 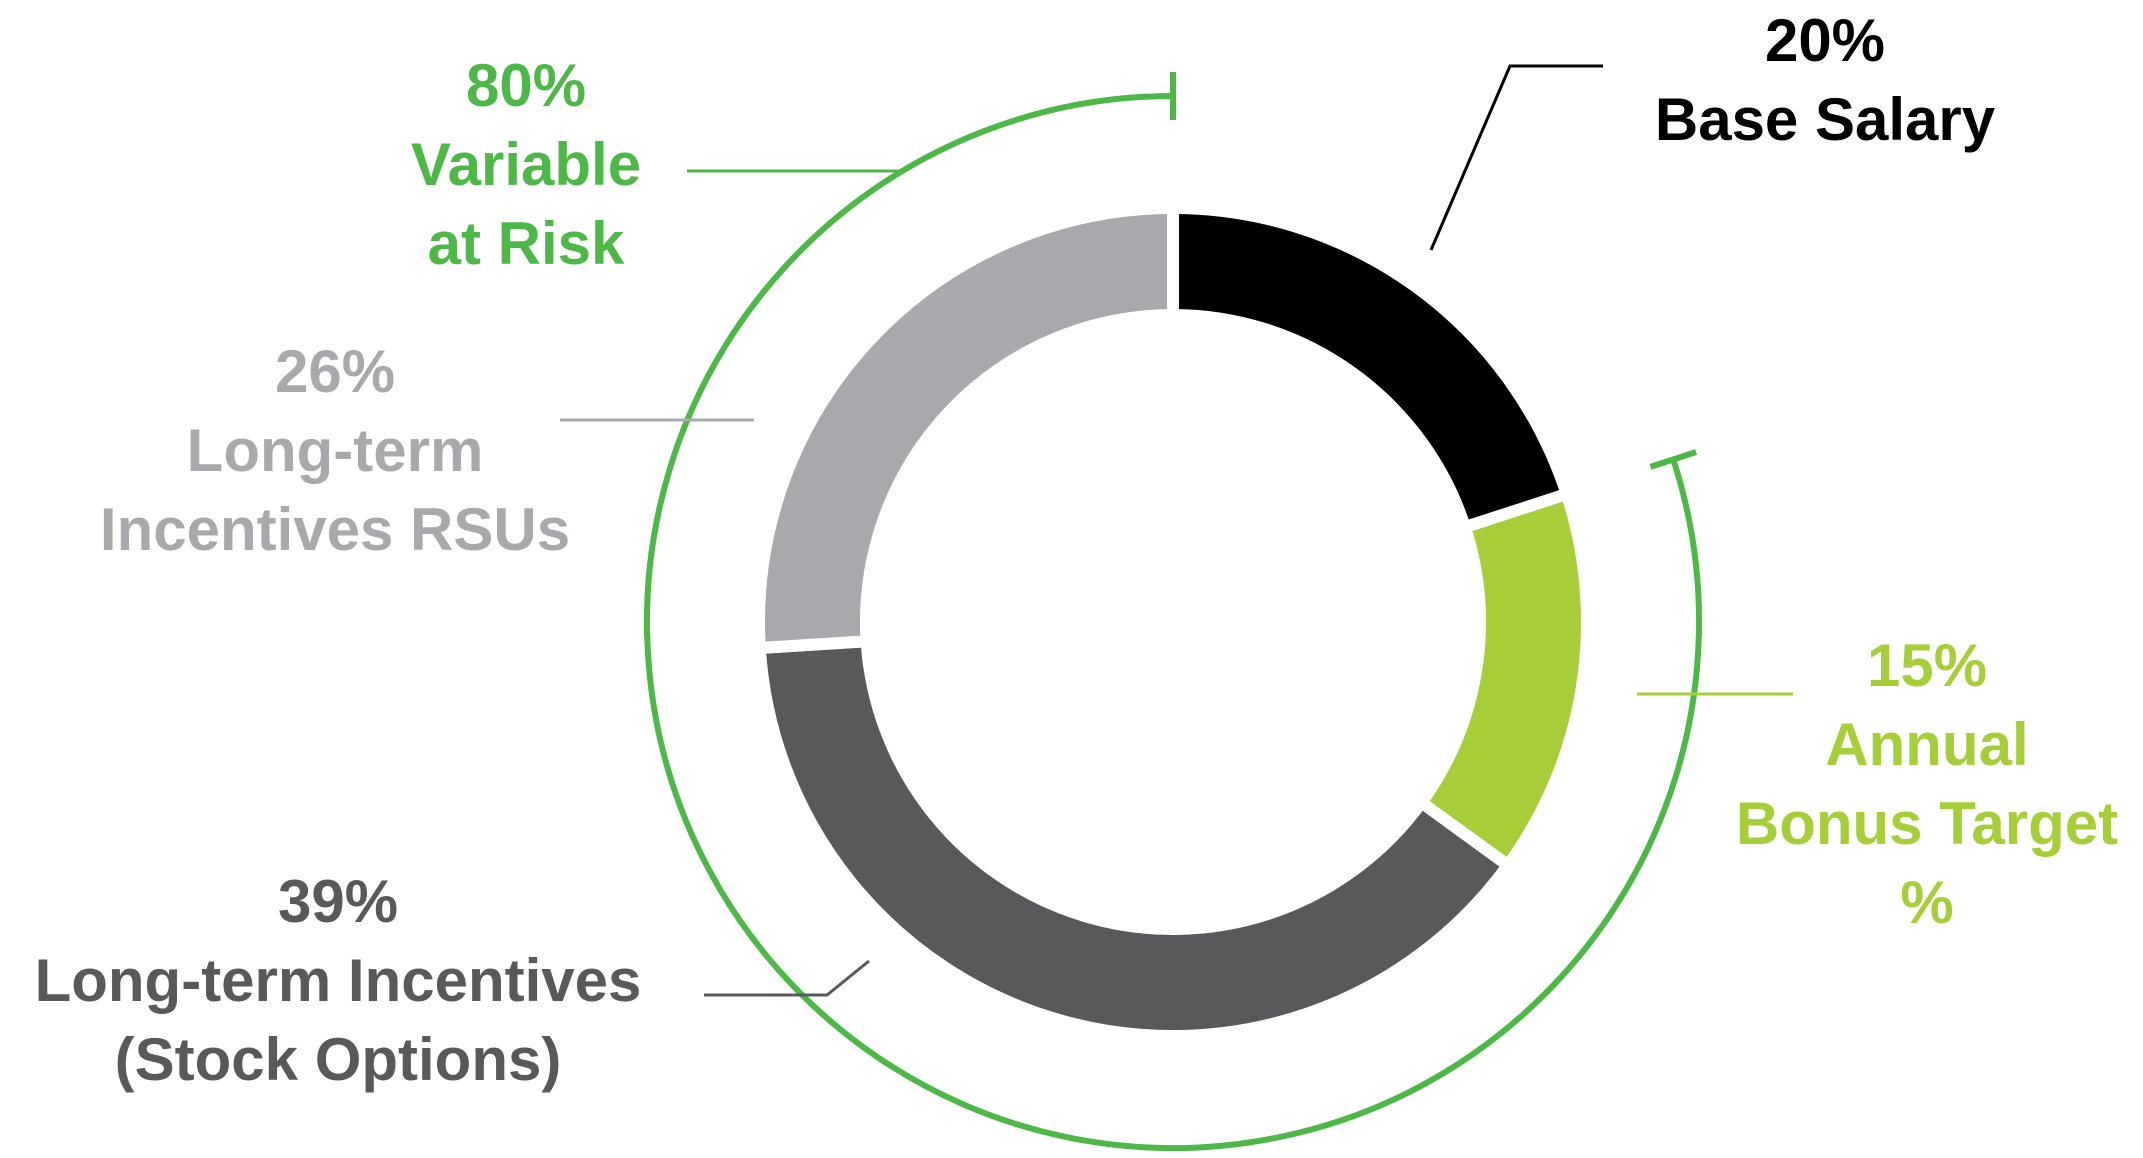 What do you see at coordinates (1825, 80) in the screenshot?
I see `segment-label: 20% Base Salary` at bounding box center [1825, 80].